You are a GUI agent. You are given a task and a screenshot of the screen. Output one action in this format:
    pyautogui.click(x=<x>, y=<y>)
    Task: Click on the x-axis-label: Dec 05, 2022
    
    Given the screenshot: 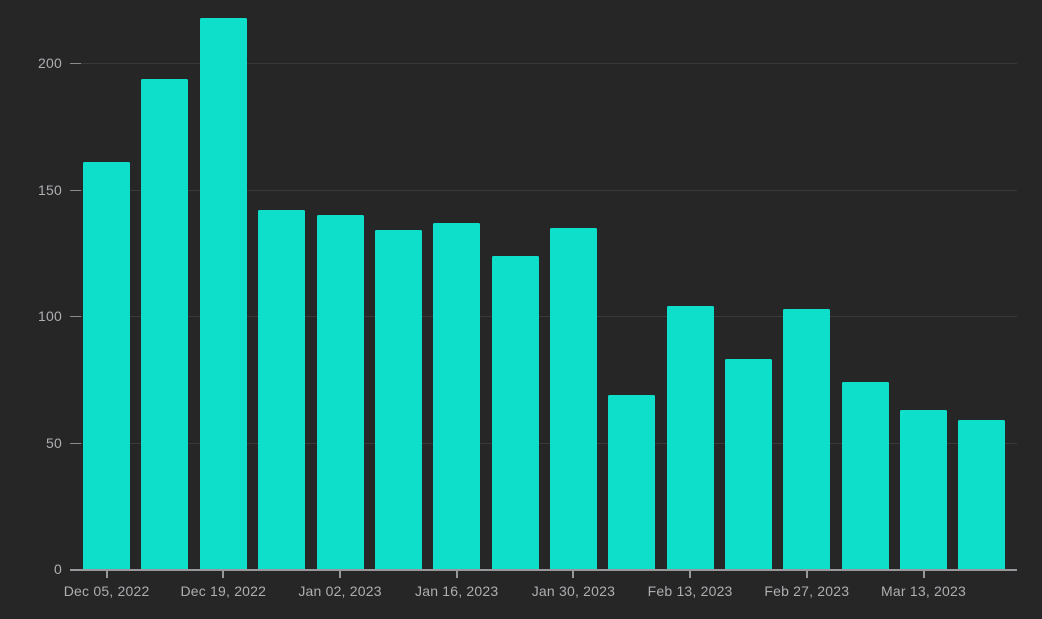 What is the action you would take?
    pyautogui.click(x=106, y=591)
    